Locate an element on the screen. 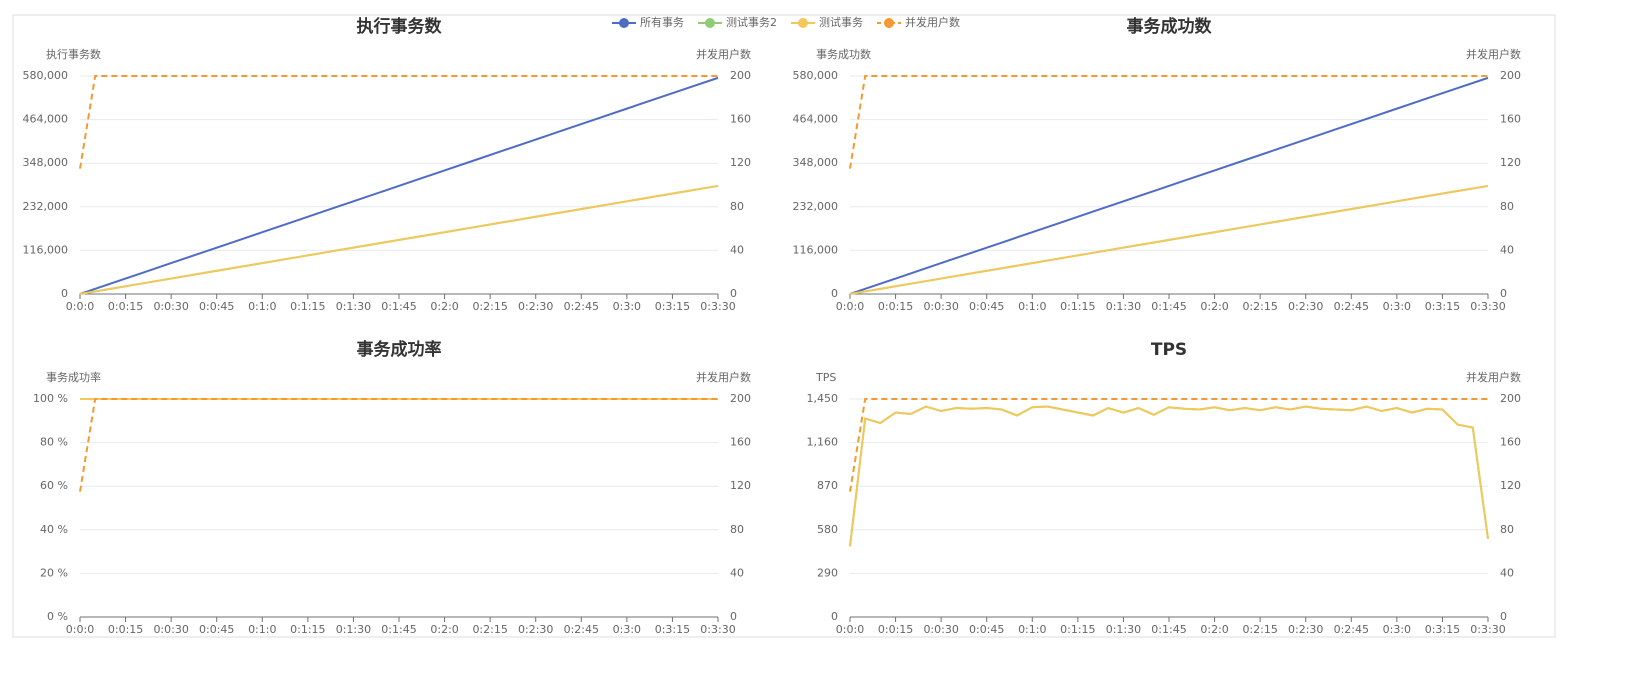 Image resolution: width=1638 pixels, height=678 pixels. y-axis-label: TPS is located at coordinates (825, 377).